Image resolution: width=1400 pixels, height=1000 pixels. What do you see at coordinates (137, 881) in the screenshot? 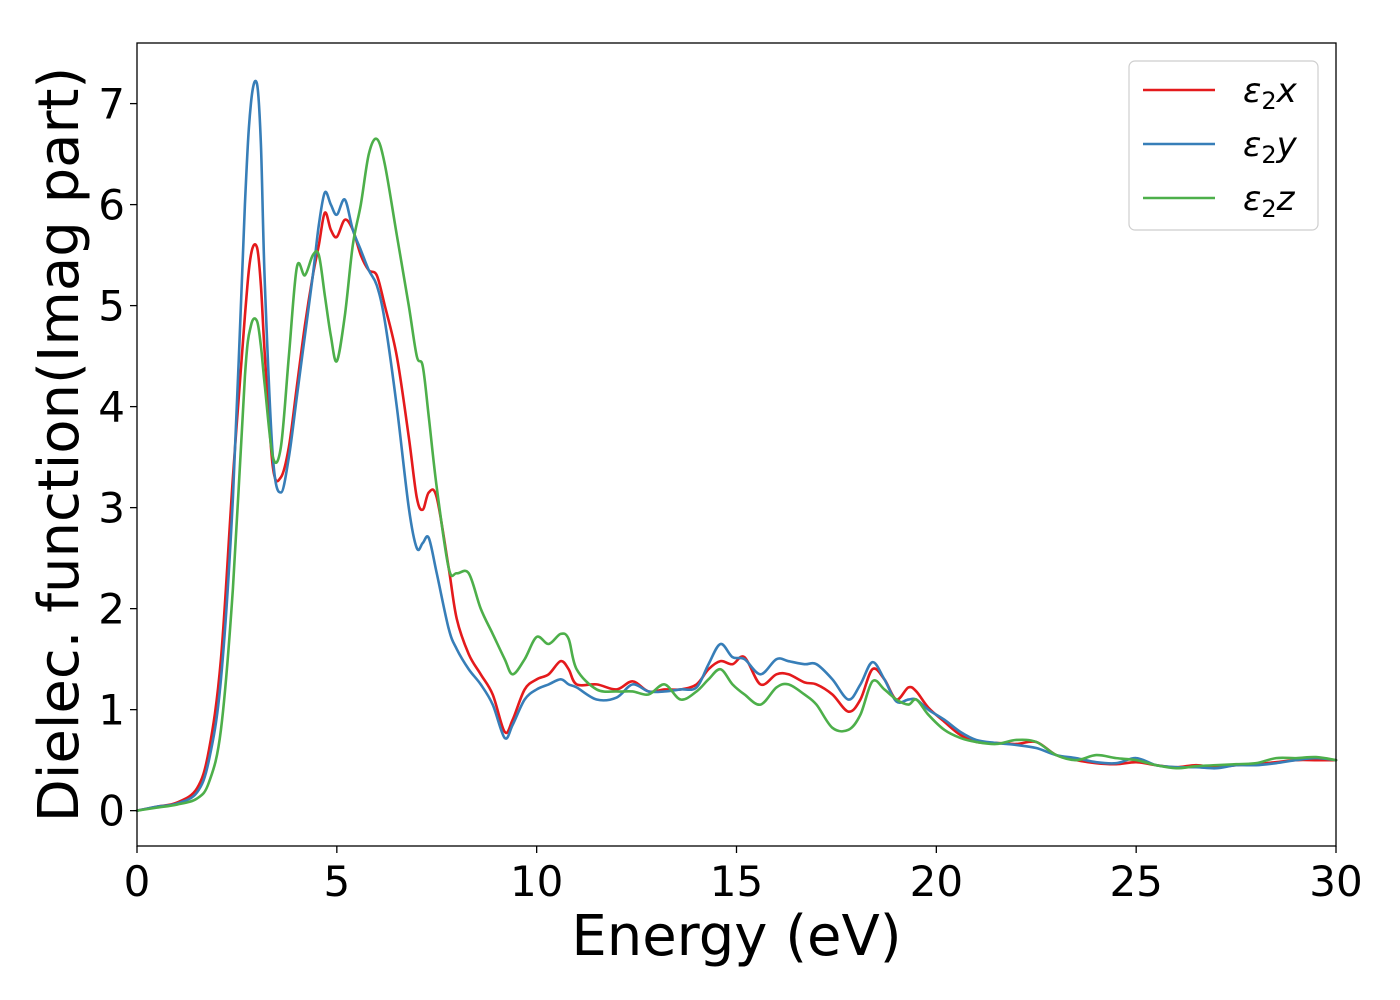
I see `x-tick-label: 0` at bounding box center [137, 881].